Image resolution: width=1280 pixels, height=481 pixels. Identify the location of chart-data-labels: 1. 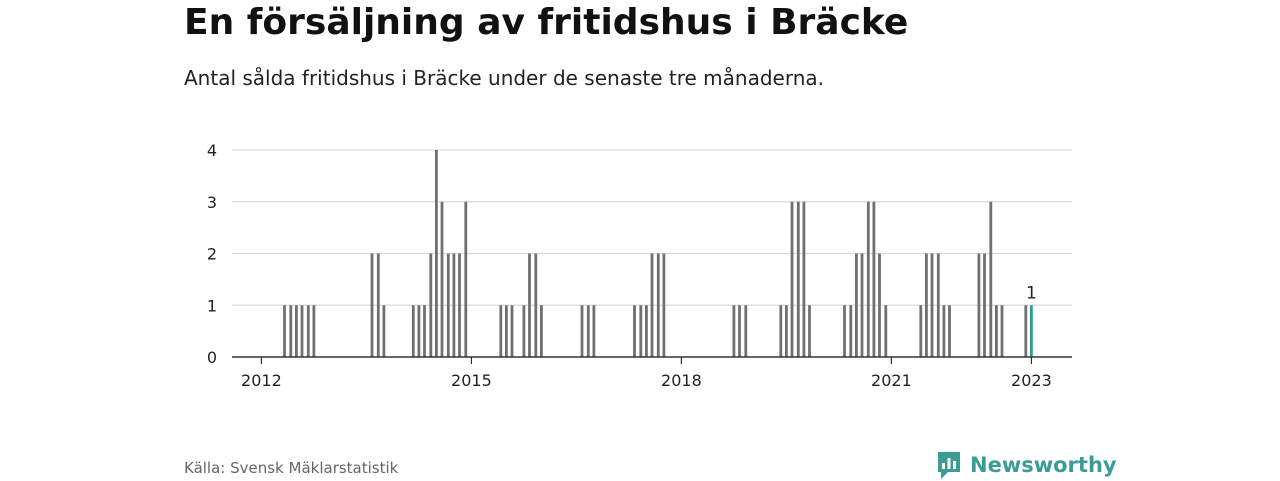
(1031, 293).